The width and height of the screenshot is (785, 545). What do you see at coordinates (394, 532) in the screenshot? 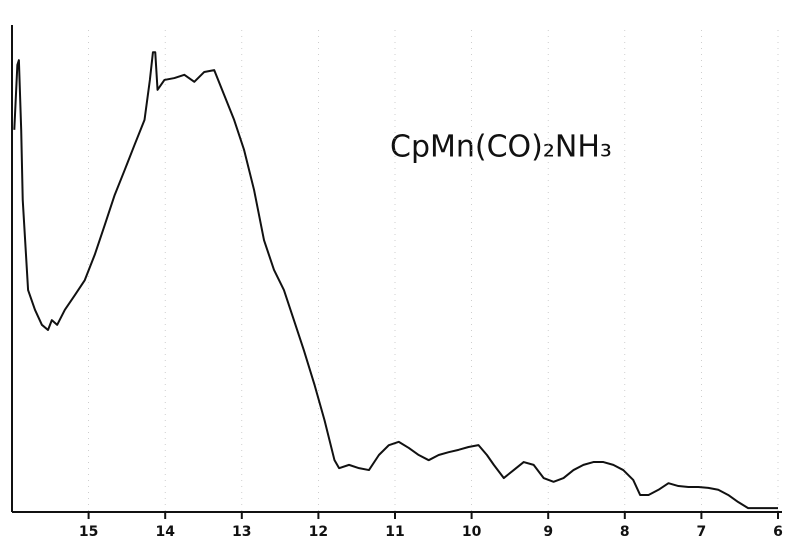
I see `x-tick-label: 11` at bounding box center [394, 532].